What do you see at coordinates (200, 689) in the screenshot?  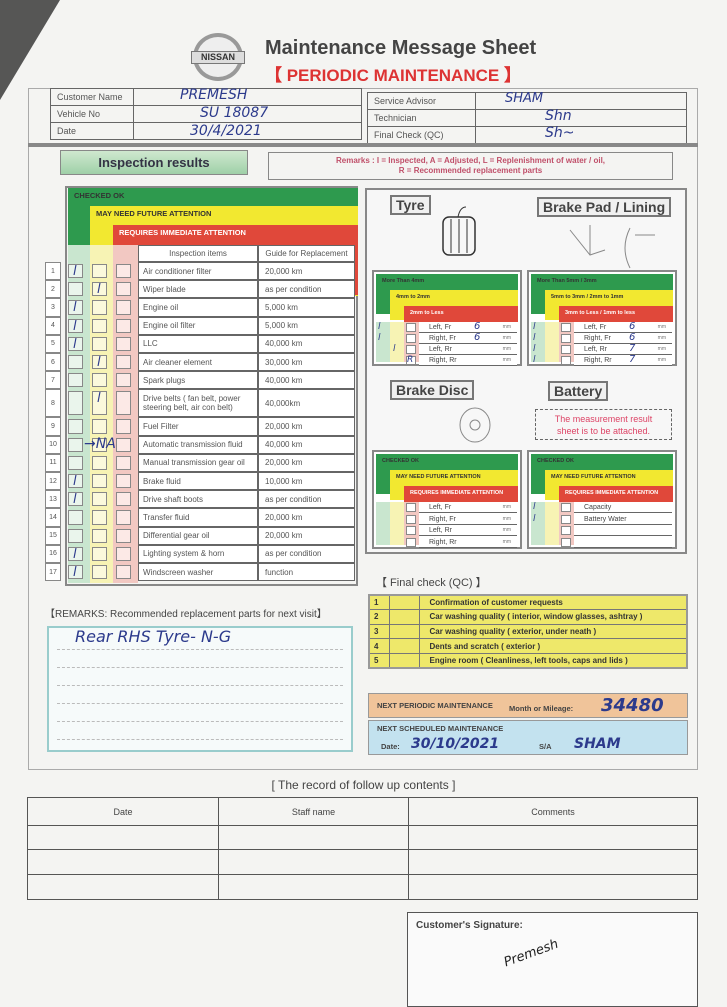 I see `remarks-next-box` at bounding box center [200, 689].